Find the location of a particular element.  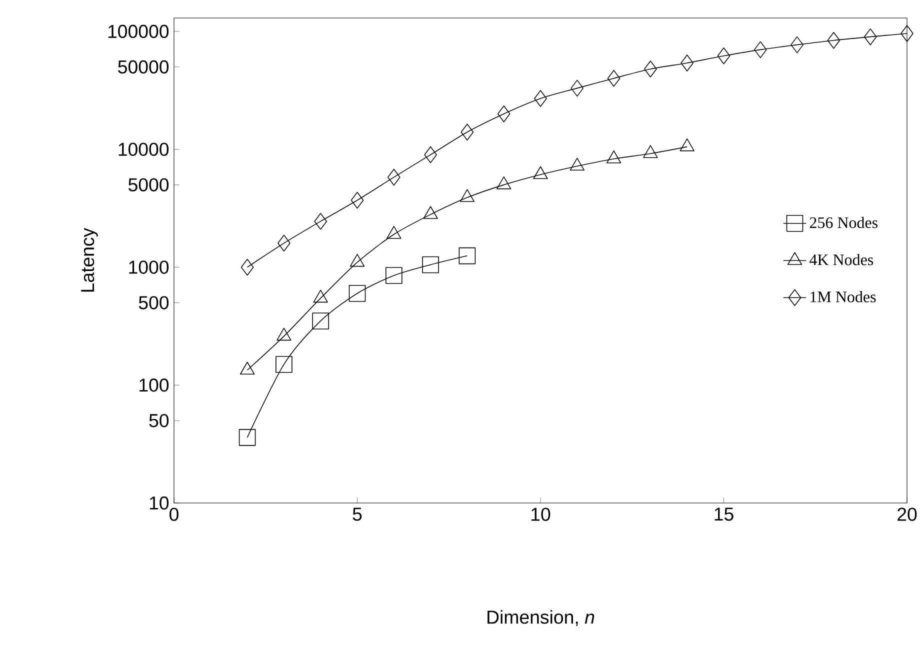

y-tick-label: 50 is located at coordinates (159, 421).